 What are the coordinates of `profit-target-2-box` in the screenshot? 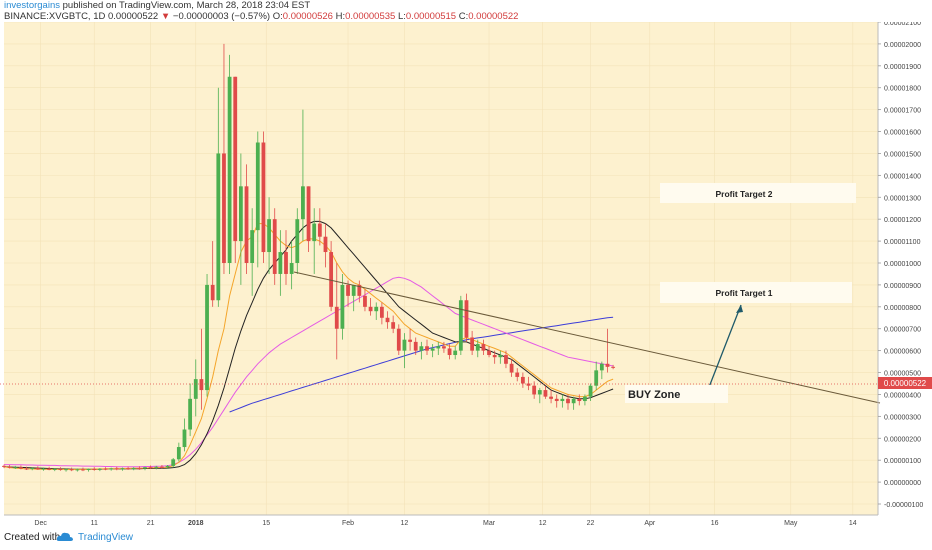 It's located at (758, 193).